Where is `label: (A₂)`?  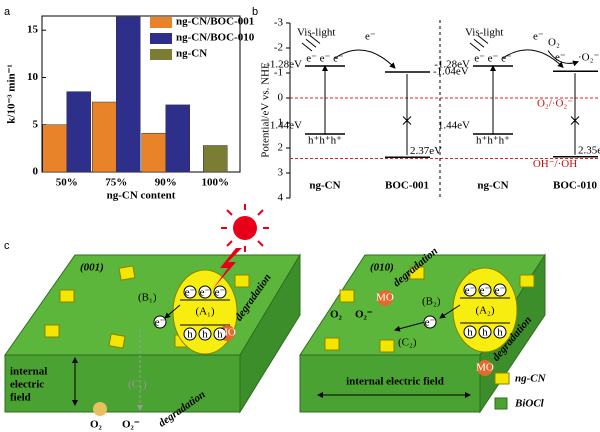 label: (A₂) is located at coordinates (484, 311).